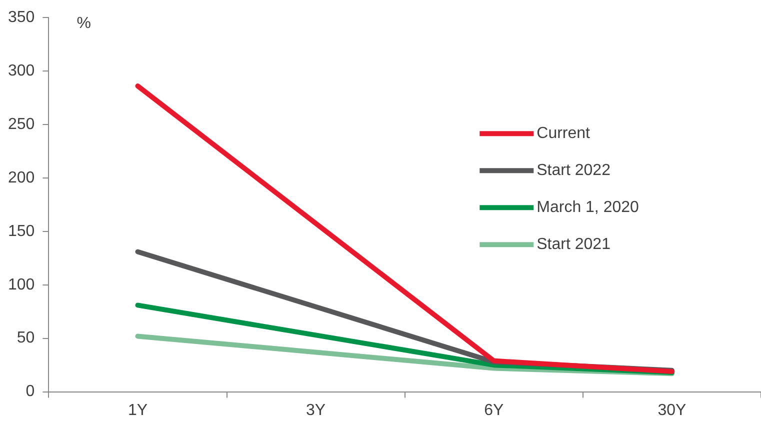 This screenshot has height=429, width=761. I want to click on legend-label: Start 2021, so click(573, 245).